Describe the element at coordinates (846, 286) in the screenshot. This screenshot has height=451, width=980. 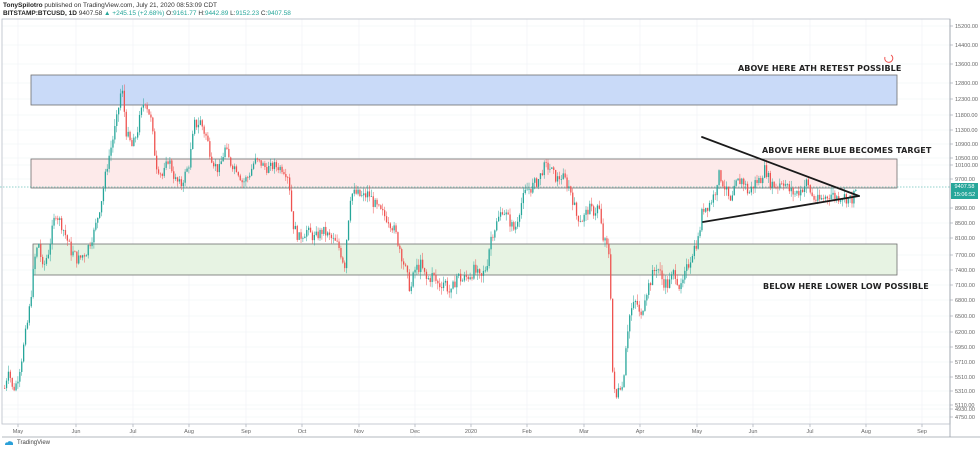
I see `annotation-lower-low: BELOW HERE LOWER LOW POSSIBLE` at that location.